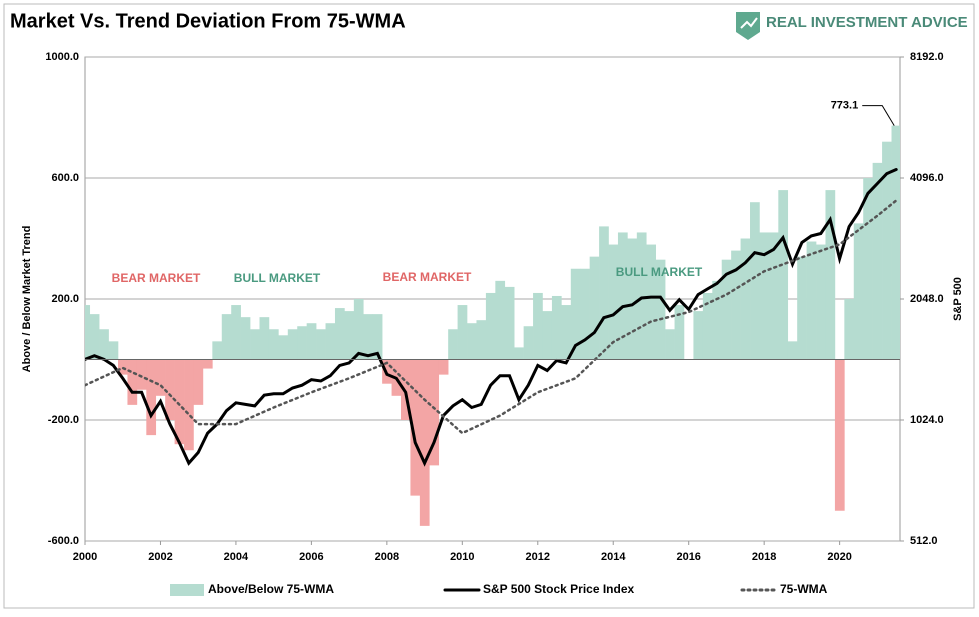 The height and width of the screenshot is (617, 979). Describe the element at coordinates (63, 420) in the screenshot. I see `y-tick-label: -200.0` at that location.